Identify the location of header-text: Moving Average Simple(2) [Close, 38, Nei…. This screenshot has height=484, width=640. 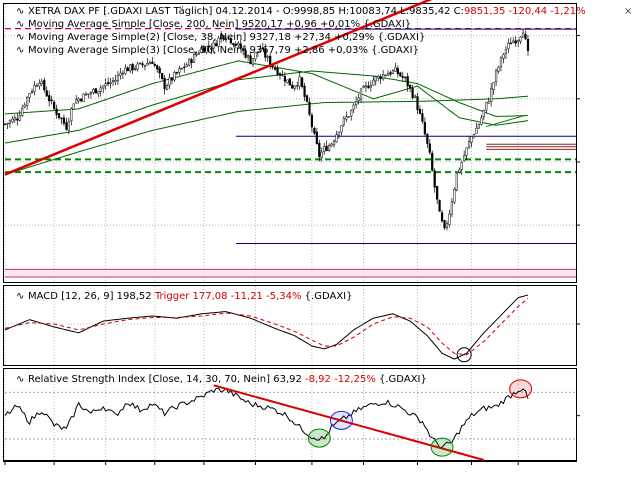
(226, 37).